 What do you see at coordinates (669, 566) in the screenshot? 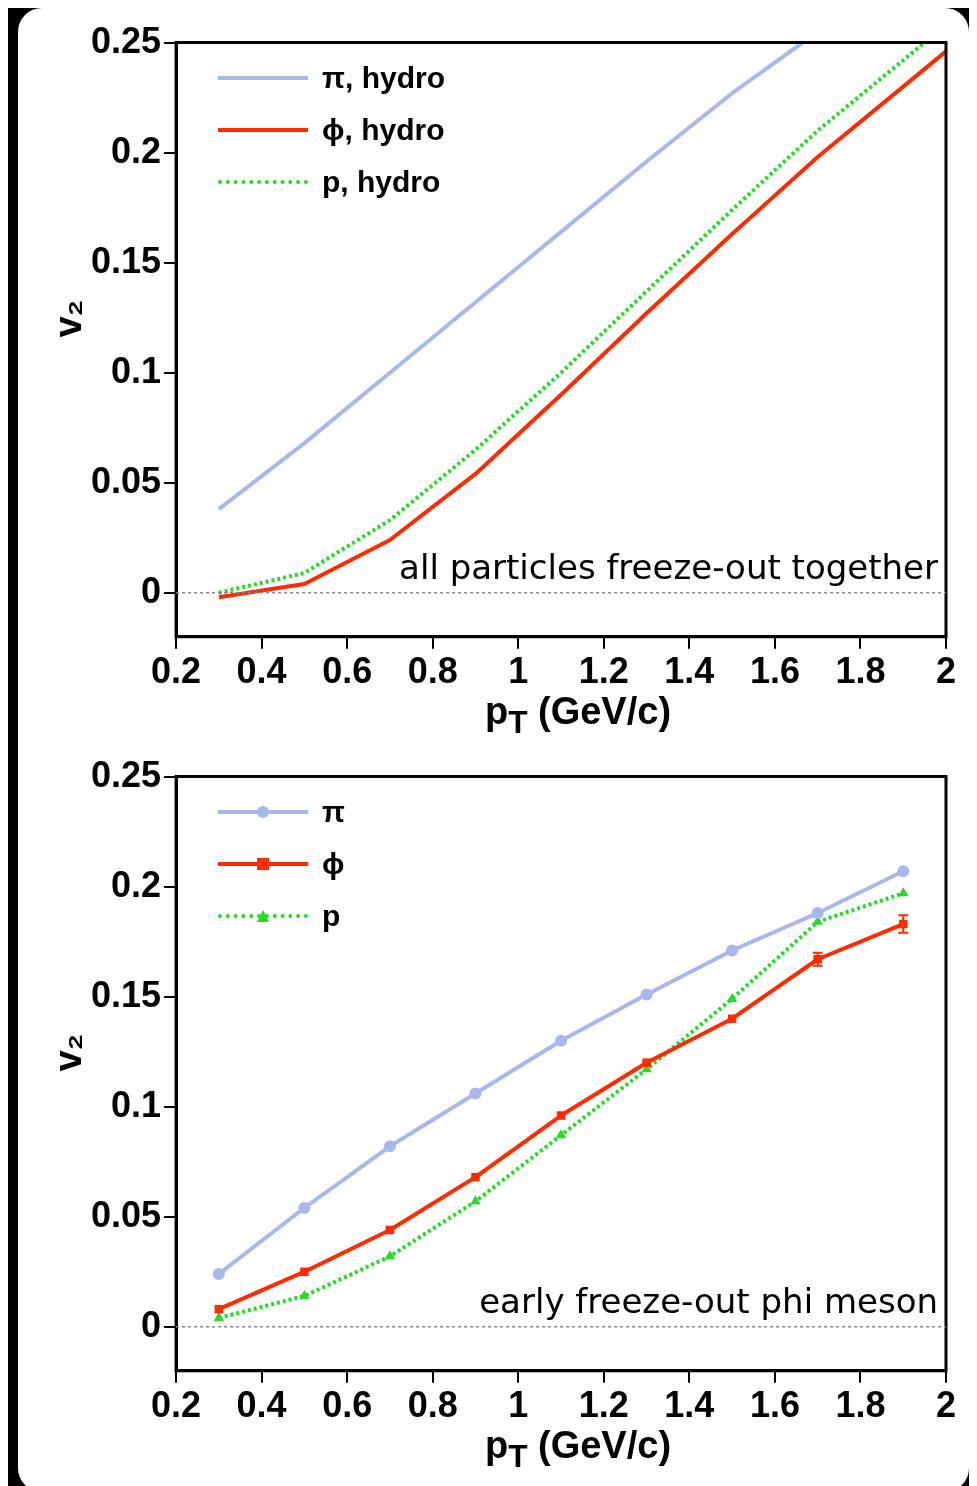
I see `annotation: all particles freeze-out together` at bounding box center [669, 566].